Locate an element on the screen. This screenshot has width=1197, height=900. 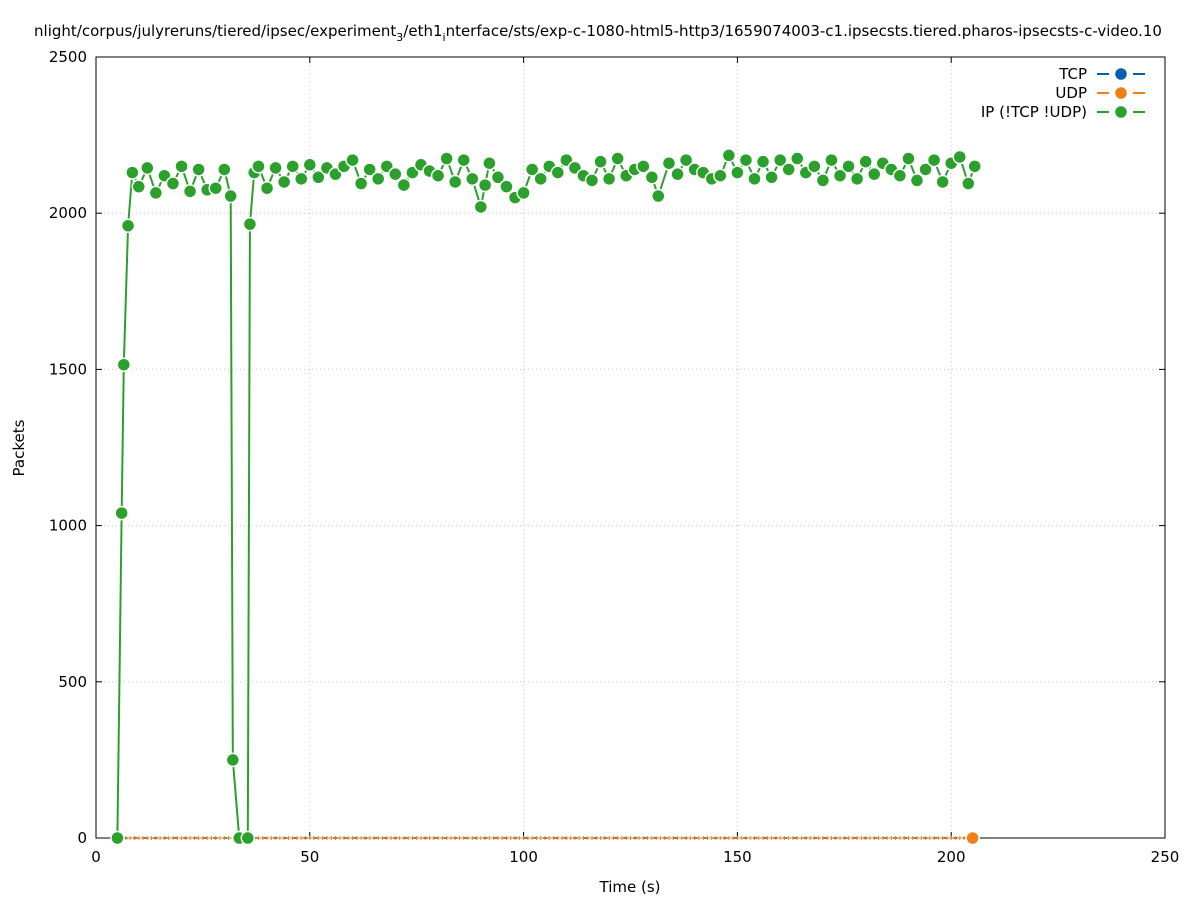
y-tick-label: 2500 is located at coordinates (68, 57).